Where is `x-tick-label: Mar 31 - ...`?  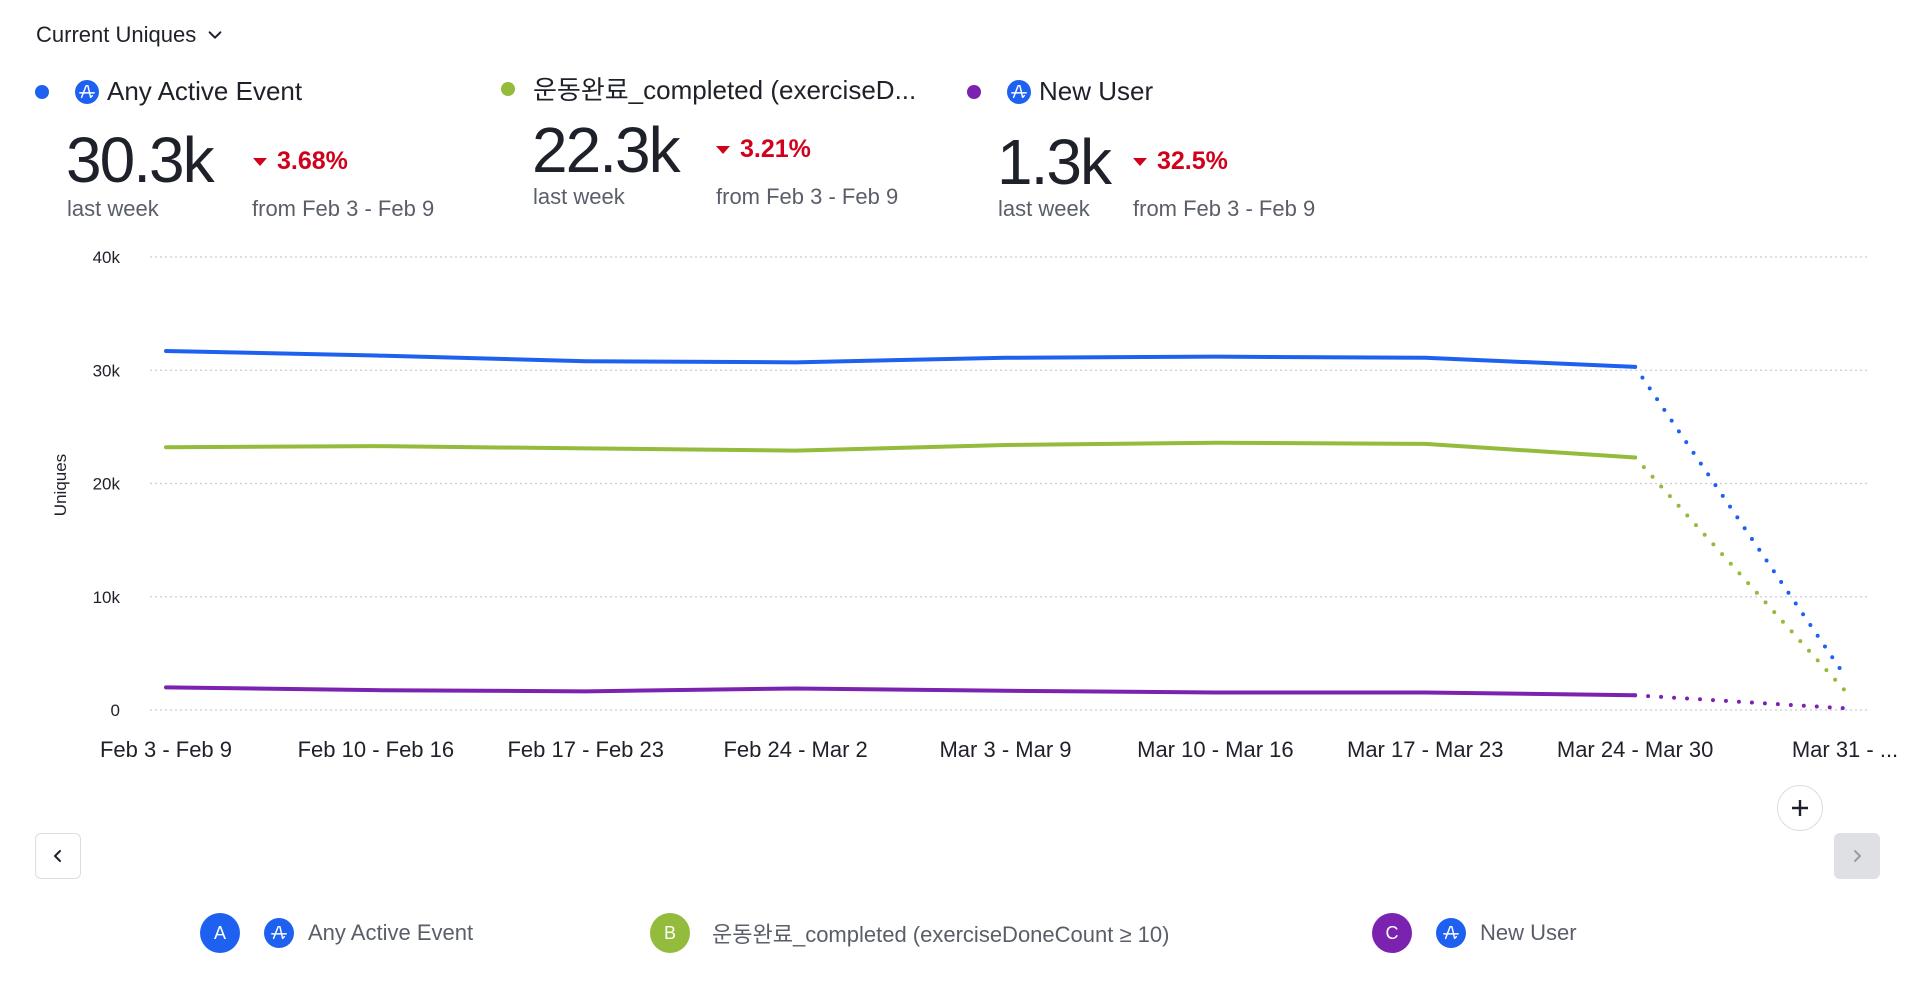
x-tick-label: Mar 31 - ... is located at coordinates (1845, 749).